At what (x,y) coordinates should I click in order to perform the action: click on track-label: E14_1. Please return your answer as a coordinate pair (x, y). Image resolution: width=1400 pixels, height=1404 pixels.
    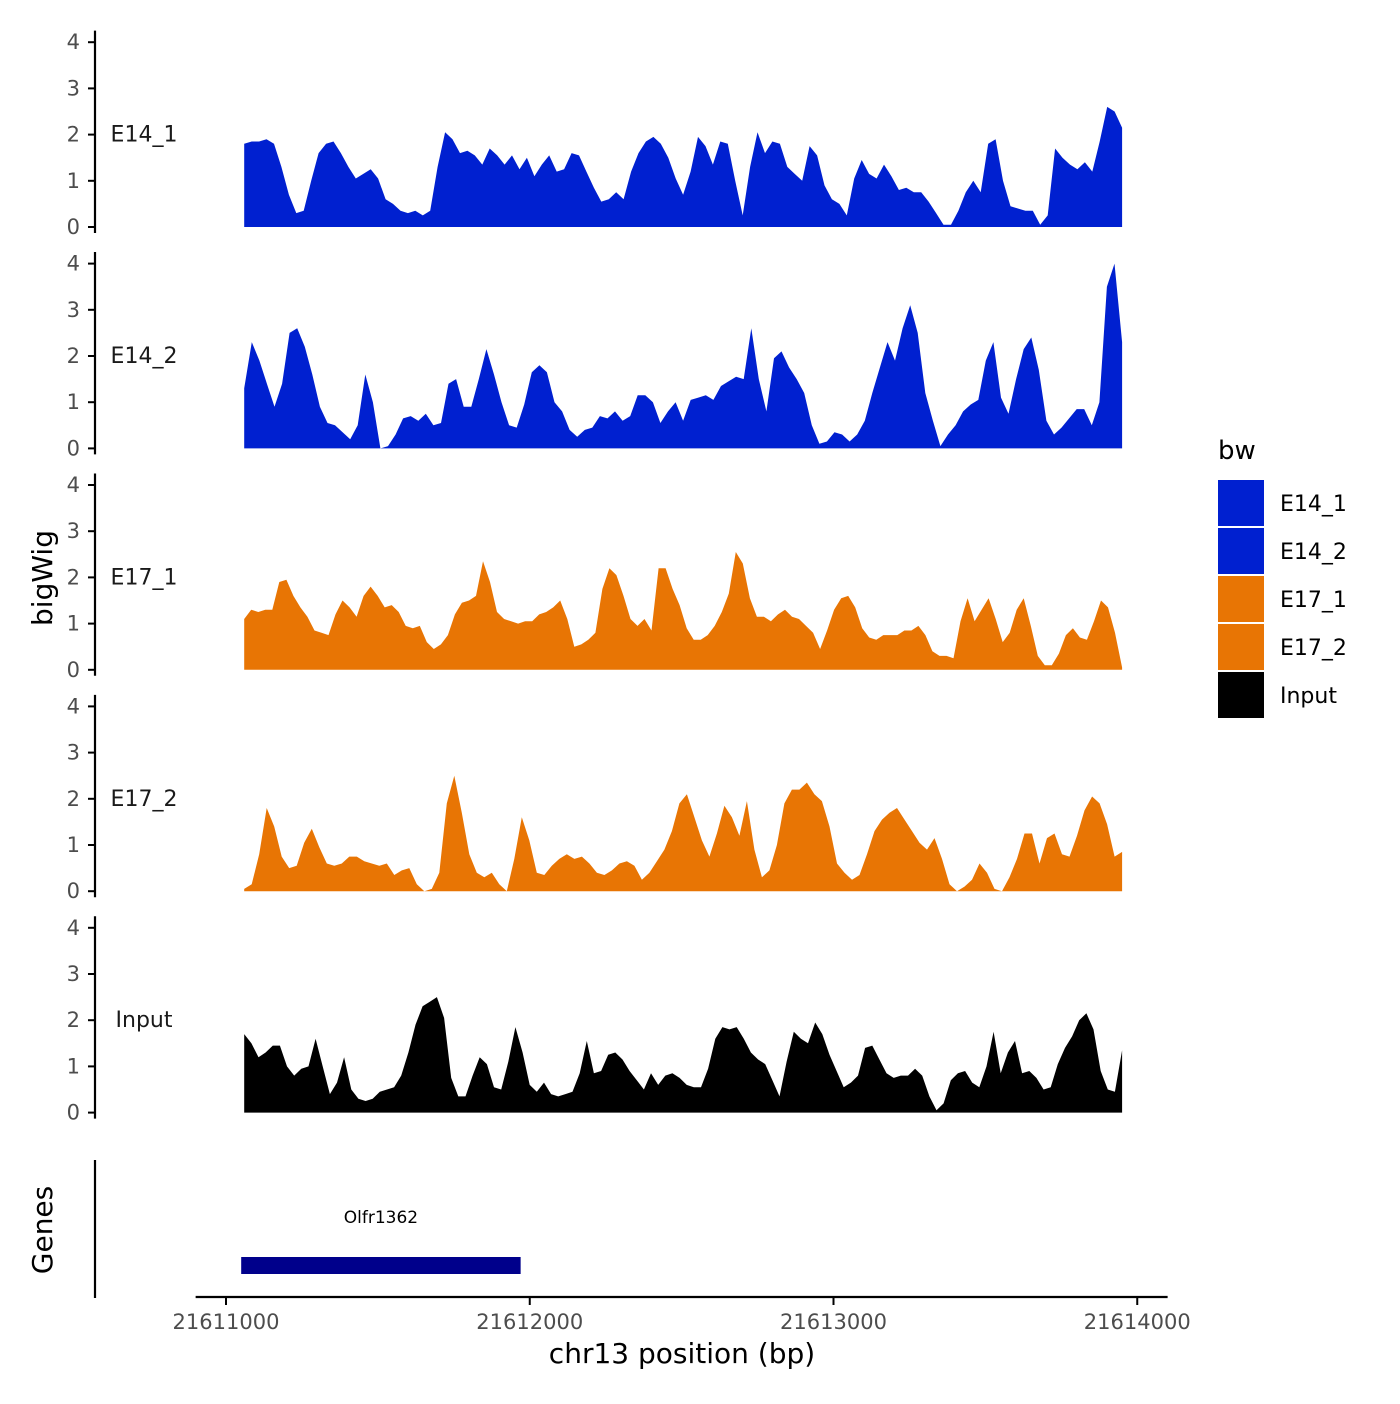
    Looking at the image, I should click on (144, 135).